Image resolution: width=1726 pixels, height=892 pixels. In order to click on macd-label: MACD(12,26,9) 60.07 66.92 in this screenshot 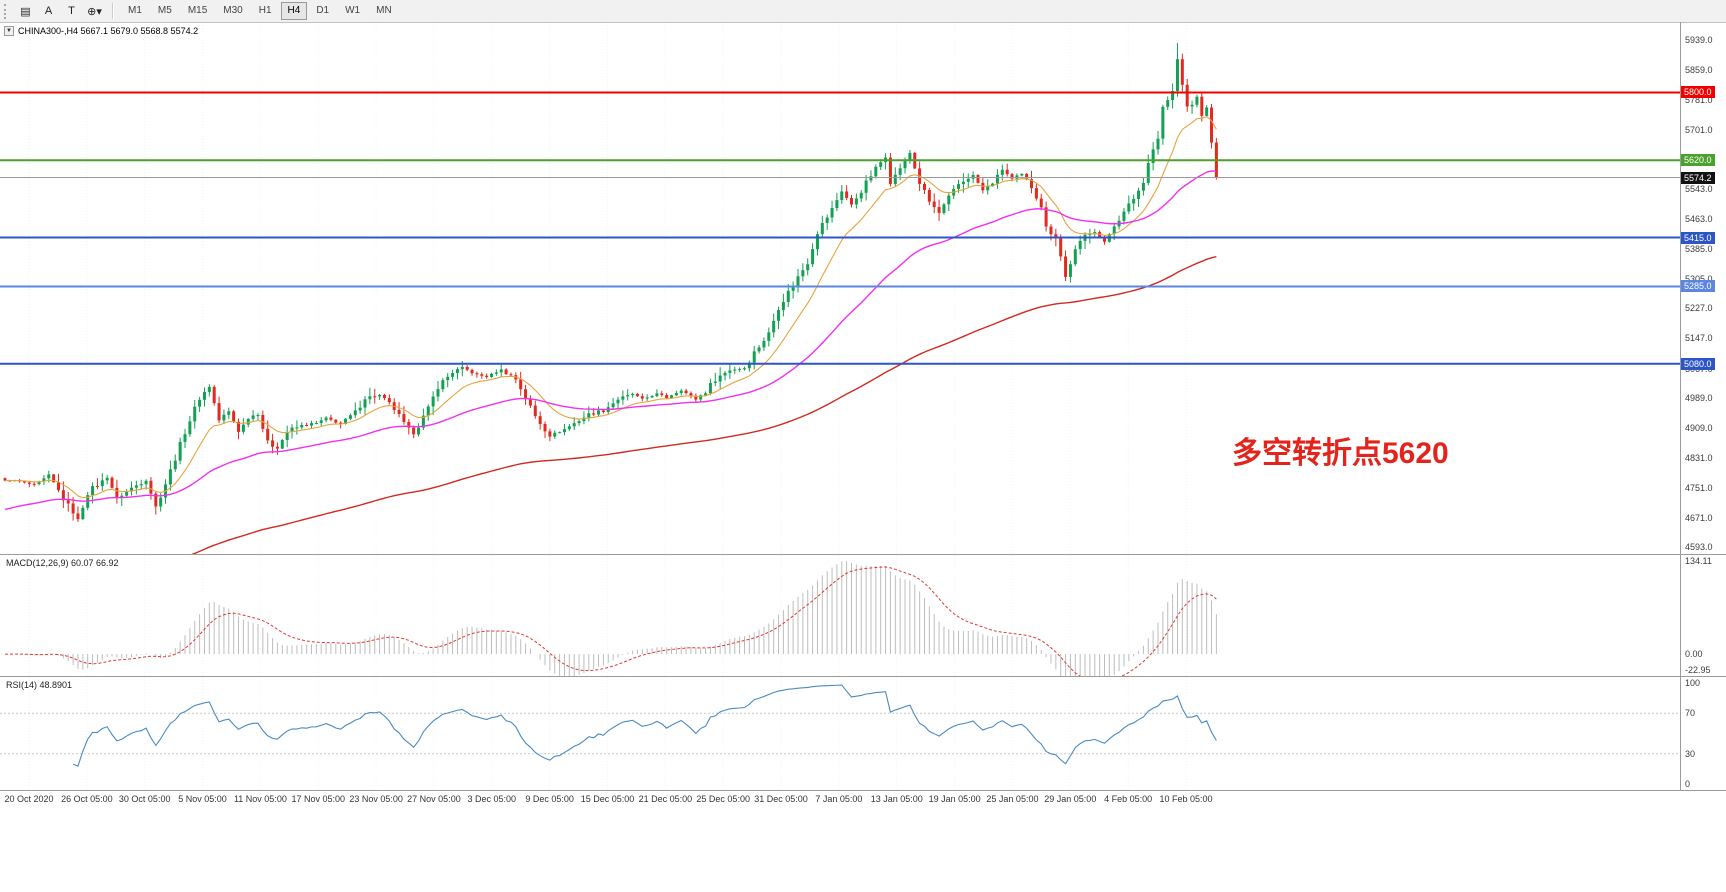, I will do `click(62, 563)`.